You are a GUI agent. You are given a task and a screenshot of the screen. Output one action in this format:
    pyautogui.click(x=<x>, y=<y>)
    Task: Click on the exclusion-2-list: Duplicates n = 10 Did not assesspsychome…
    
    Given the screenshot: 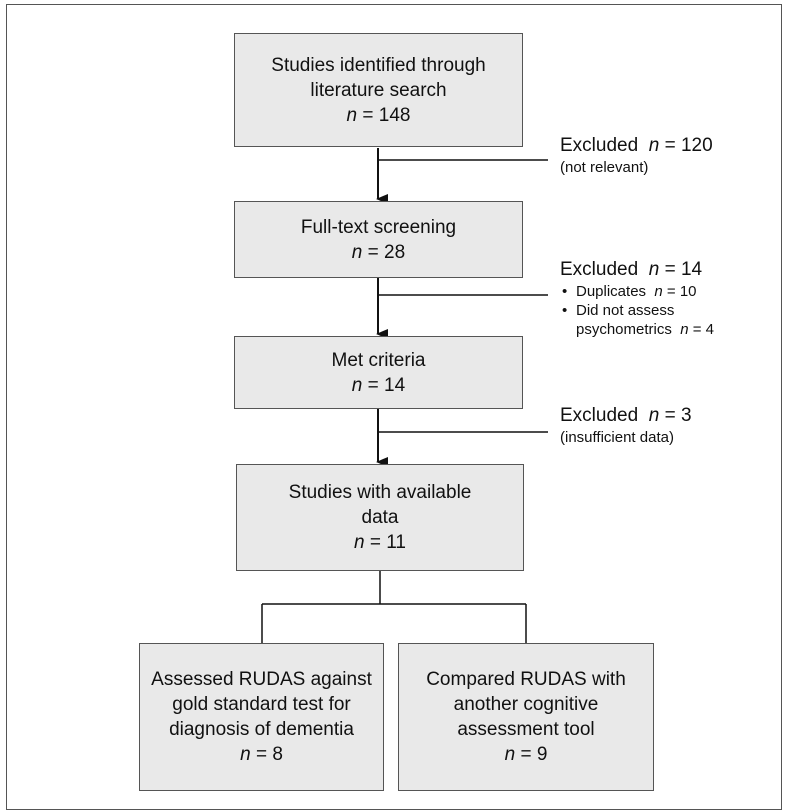 What is the action you would take?
    pyautogui.click(x=637, y=310)
    